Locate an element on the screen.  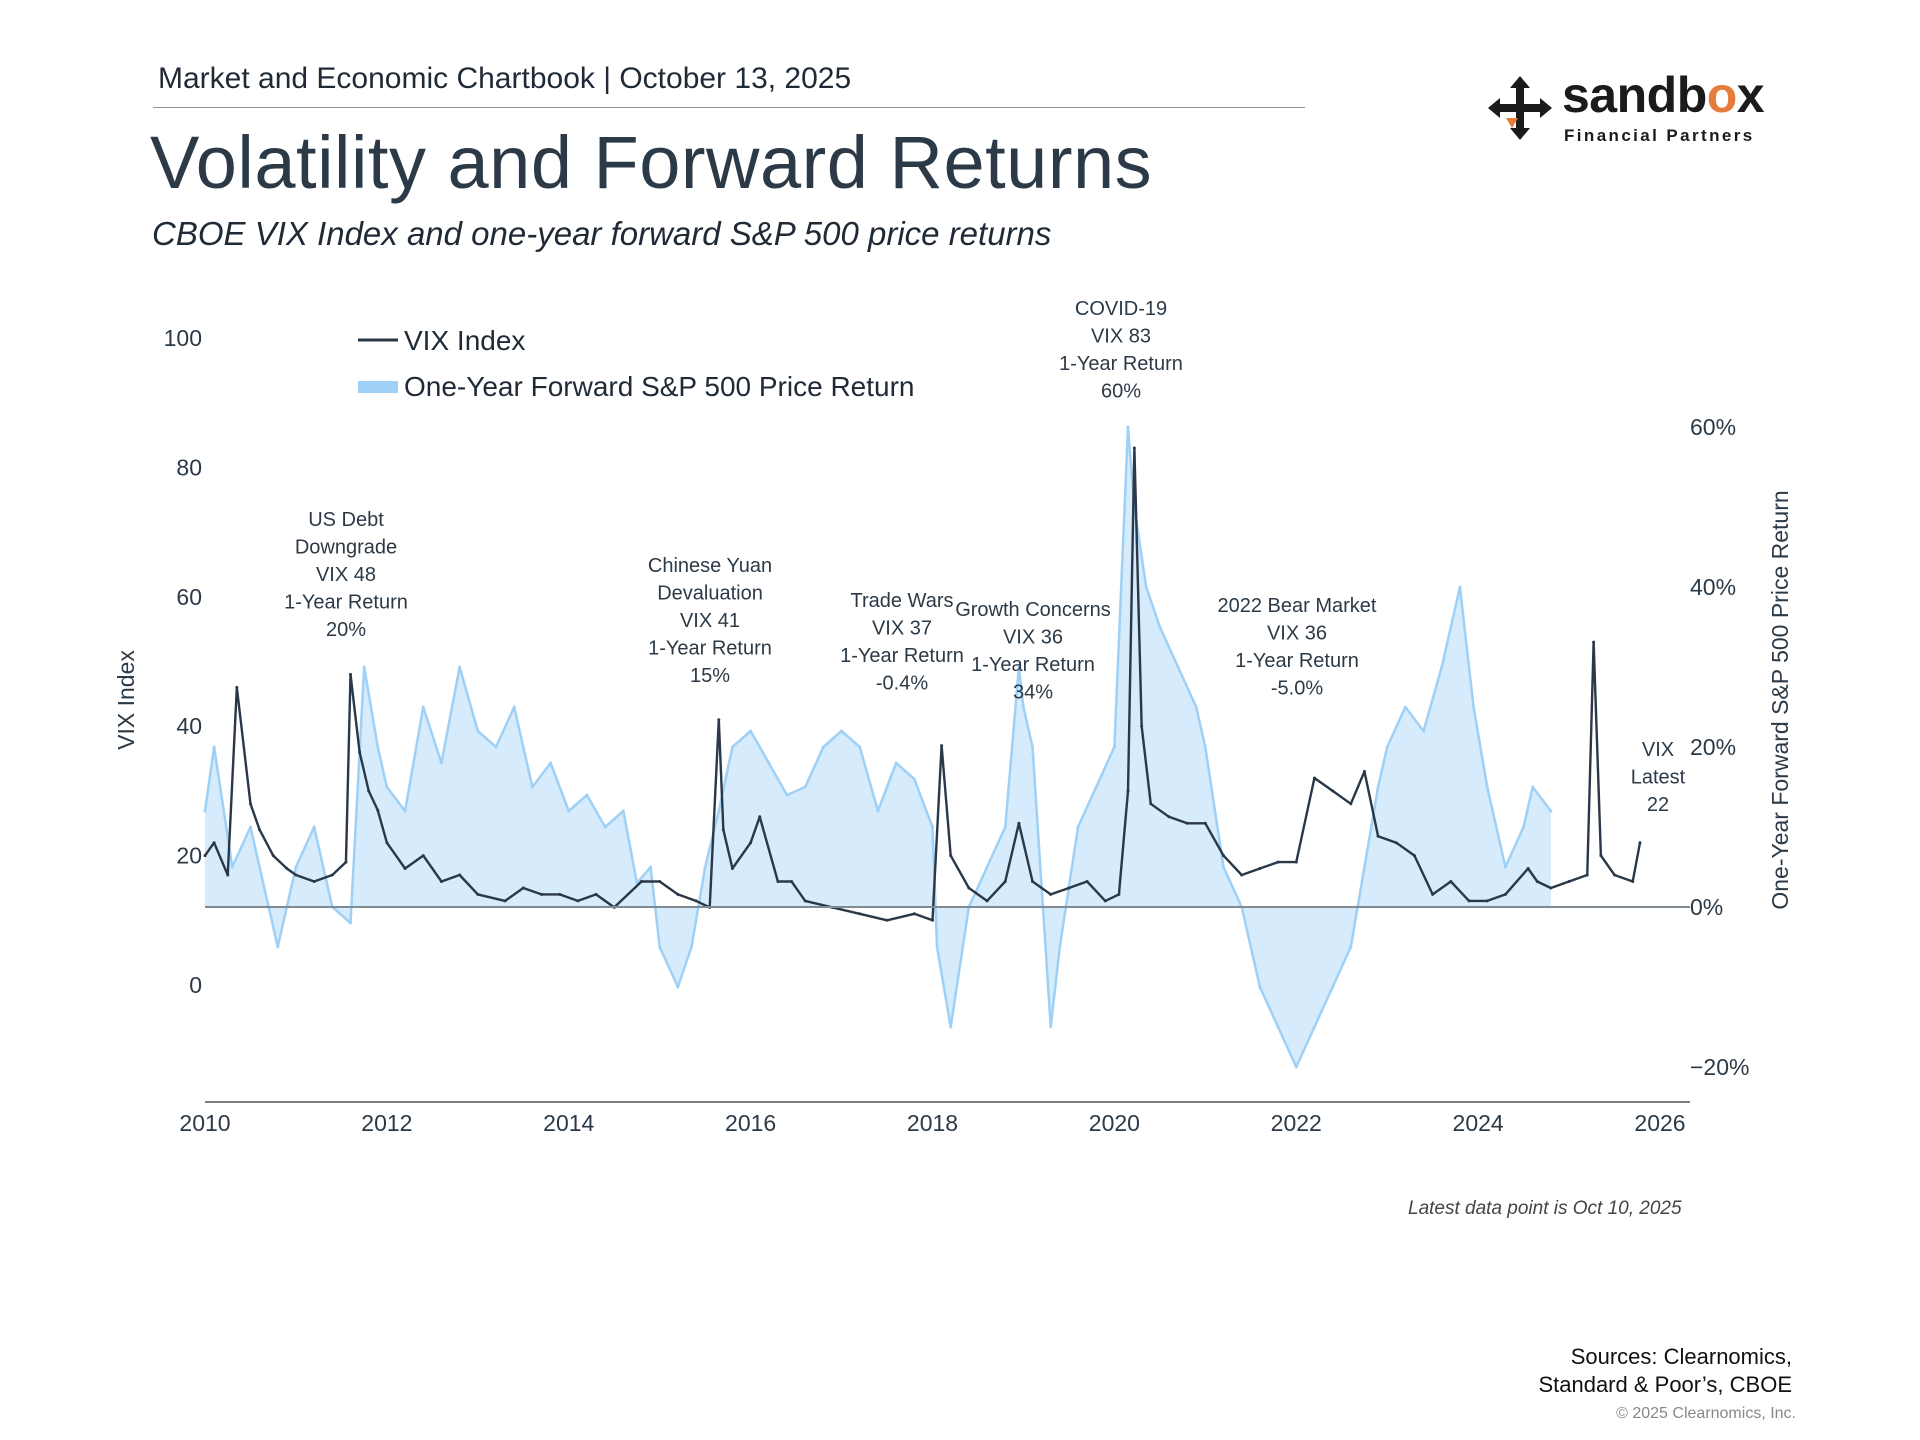
x-tick-label: 2018 is located at coordinates (932, 1123).